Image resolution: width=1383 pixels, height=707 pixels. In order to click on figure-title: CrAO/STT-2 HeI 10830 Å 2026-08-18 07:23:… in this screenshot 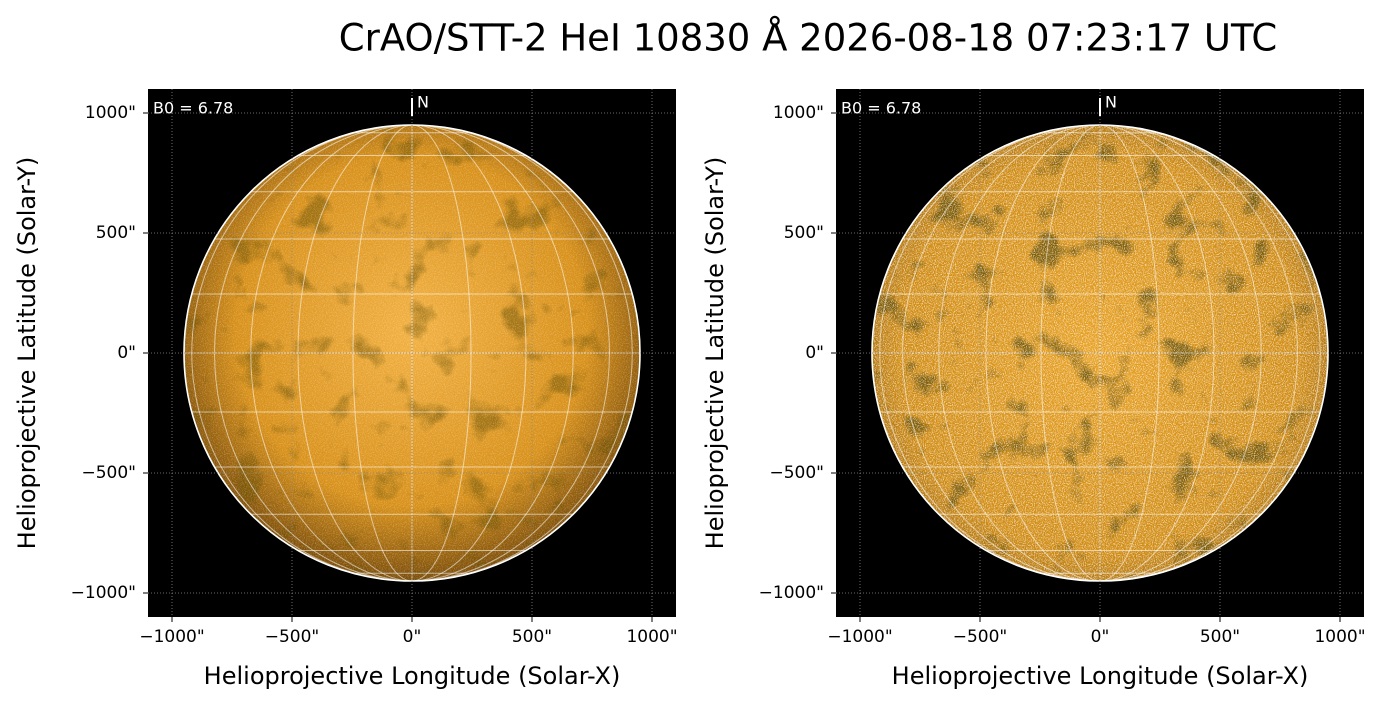, I will do `click(808, 38)`.